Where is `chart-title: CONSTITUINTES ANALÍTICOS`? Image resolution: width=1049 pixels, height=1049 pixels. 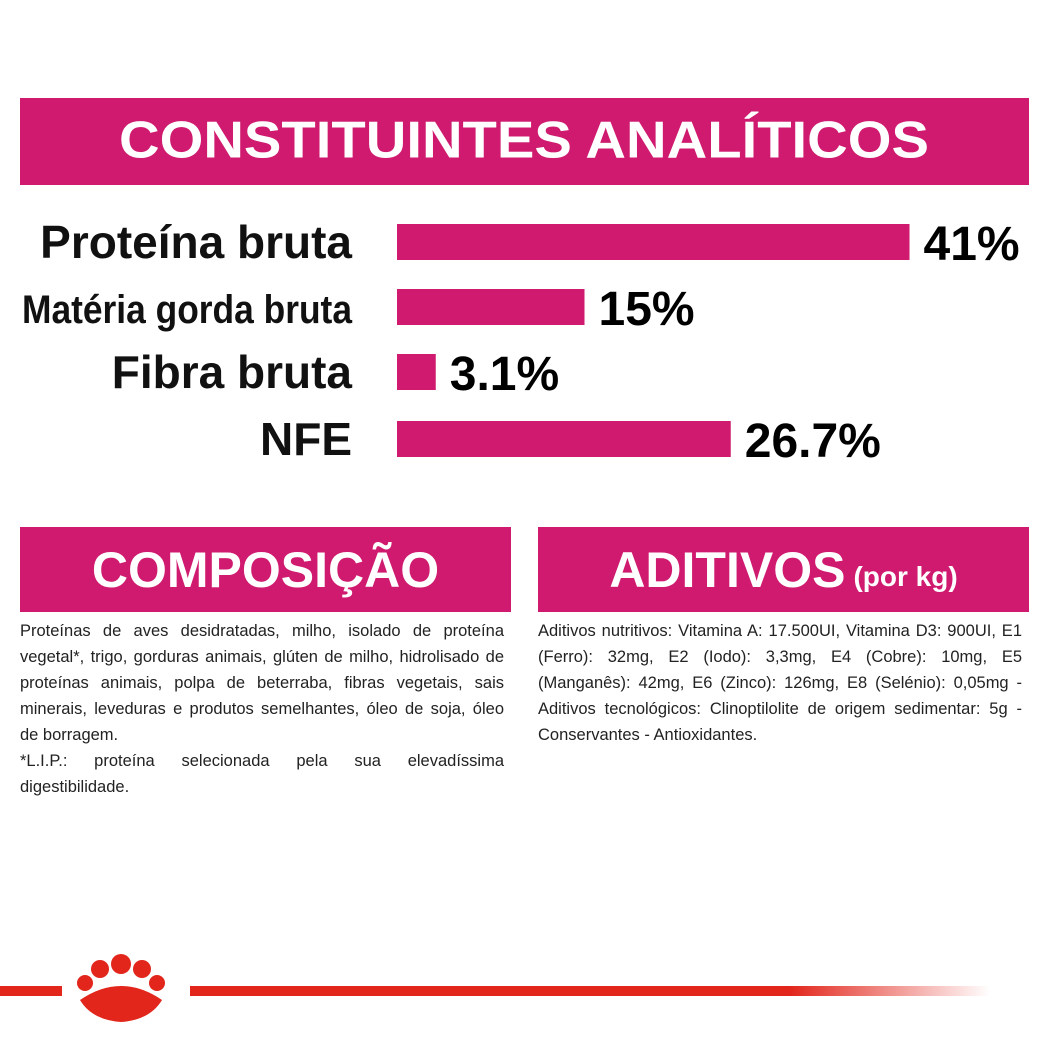
chart-title: CONSTITUINTES ANALÍTICOS is located at coordinates (524, 141).